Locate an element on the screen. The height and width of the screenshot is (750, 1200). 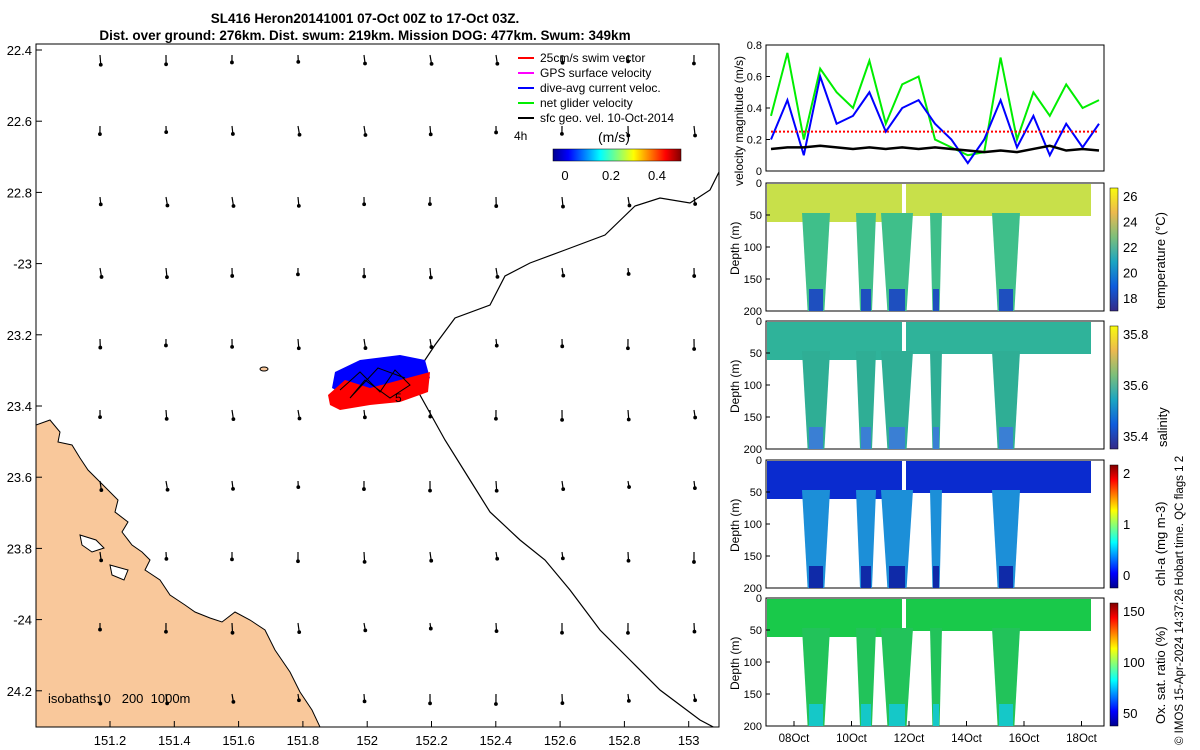
time-tick-label: 10Oct is located at coordinates (851, 739).